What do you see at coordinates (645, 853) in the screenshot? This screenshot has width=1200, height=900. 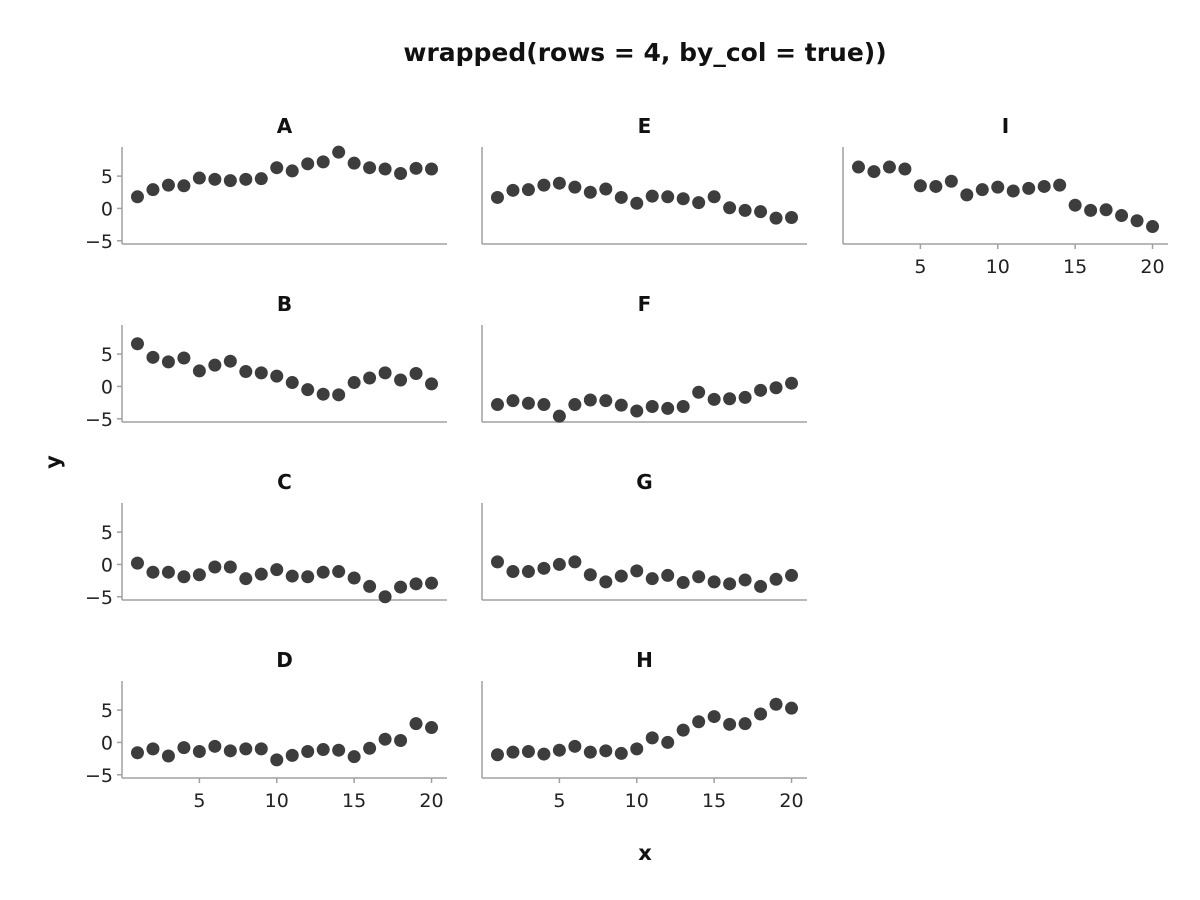 I see `x-axis-label: x` at bounding box center [645, 853].